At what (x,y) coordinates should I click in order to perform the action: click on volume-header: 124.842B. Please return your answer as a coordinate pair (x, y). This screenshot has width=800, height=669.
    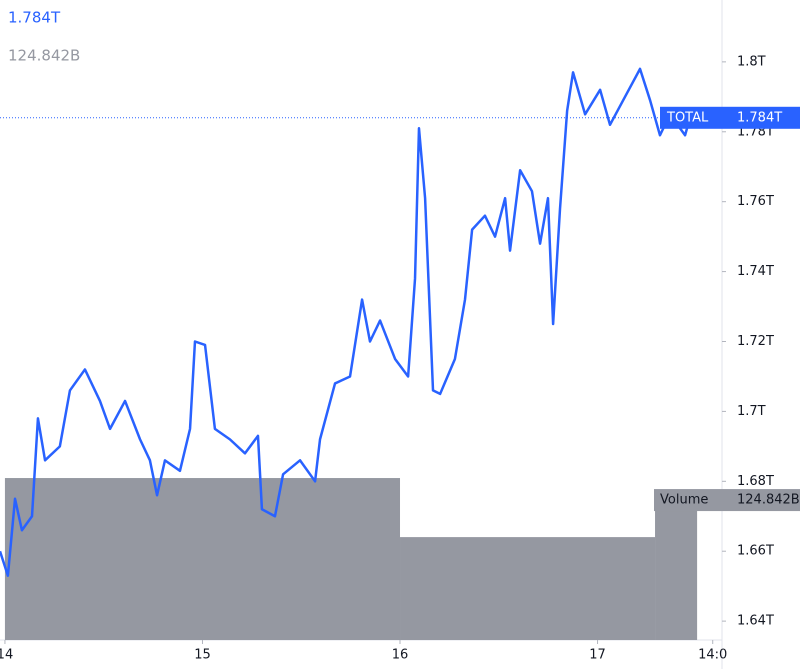
    Looking at the image, I should click on (44, 56).